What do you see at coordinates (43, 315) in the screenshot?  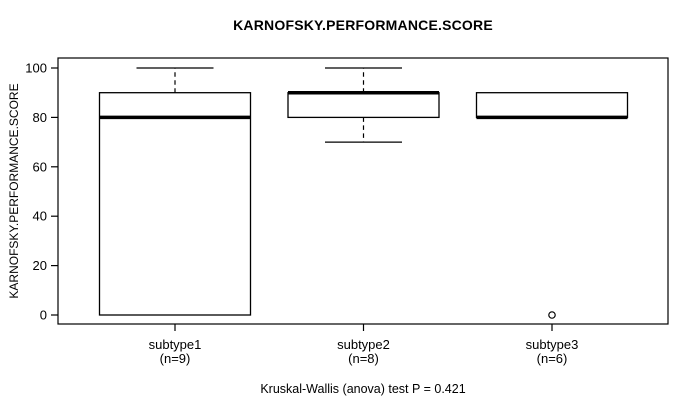 I see `y-tick-label: 0` at bounding box center [43, 315].